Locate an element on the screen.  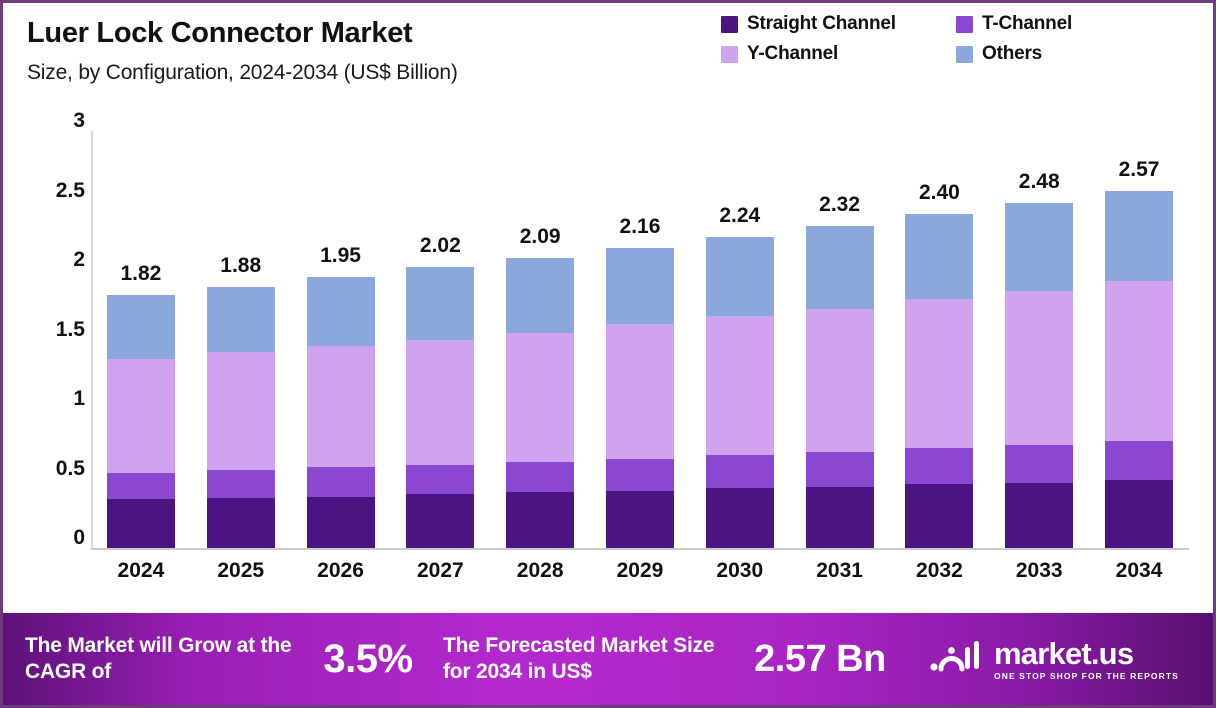
legend-item-y-channel: Y-Channel is located at coordinates (838, 54).